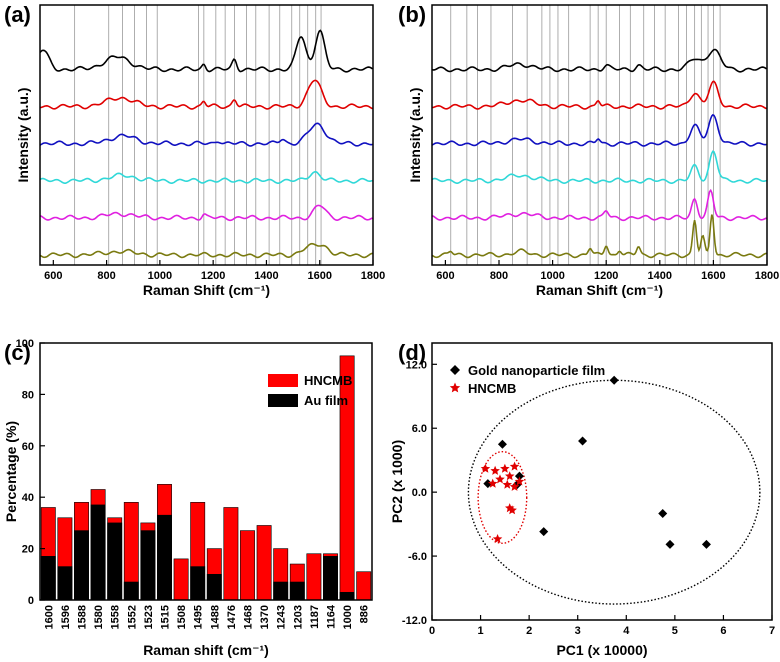 The height and width of the screenshot is (662, 780). Describe the element at coordinates (419, 493) in the screenshot. I see `y-tick-label: 0.0` at that location.